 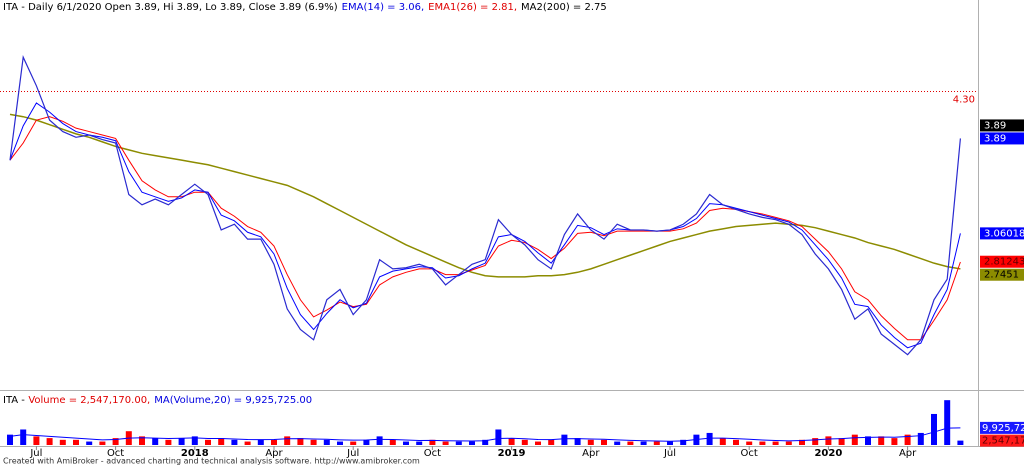 What do you see at coordinates (89, 400) in the screenshot?
I see `header-part: Volume = 2,547,170.00,` at bounding box center [89, 400].